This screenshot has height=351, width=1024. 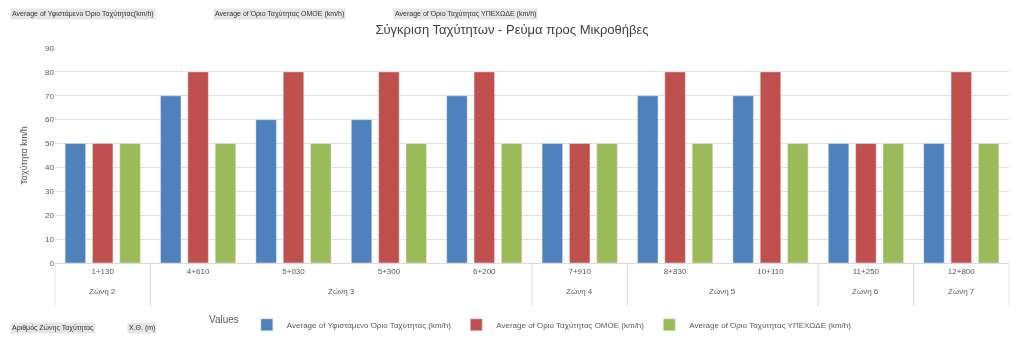 I want to click on x-tick-label: 6+200, so click(x=485, y=271).